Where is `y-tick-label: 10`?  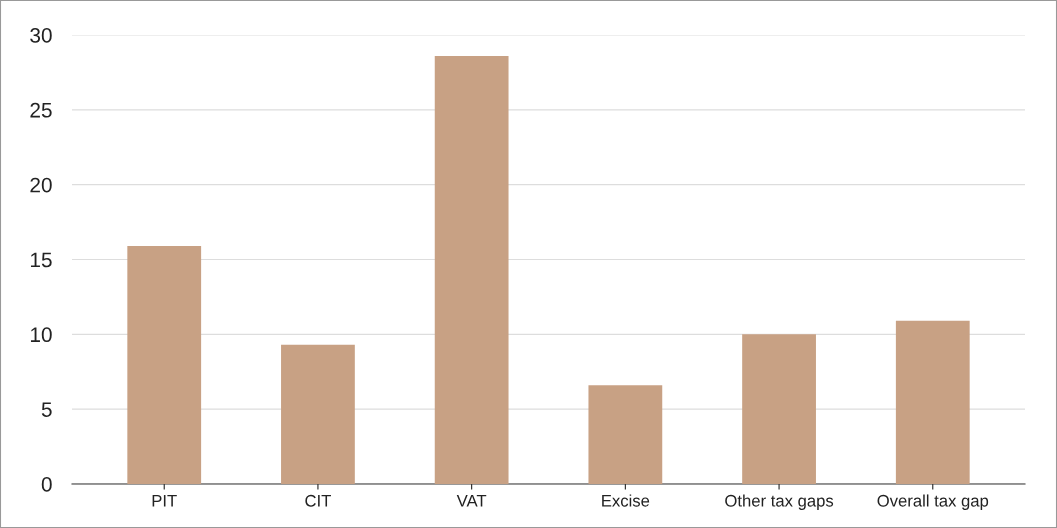 y-tick-label: 10 is located at coordinates (41, 335).